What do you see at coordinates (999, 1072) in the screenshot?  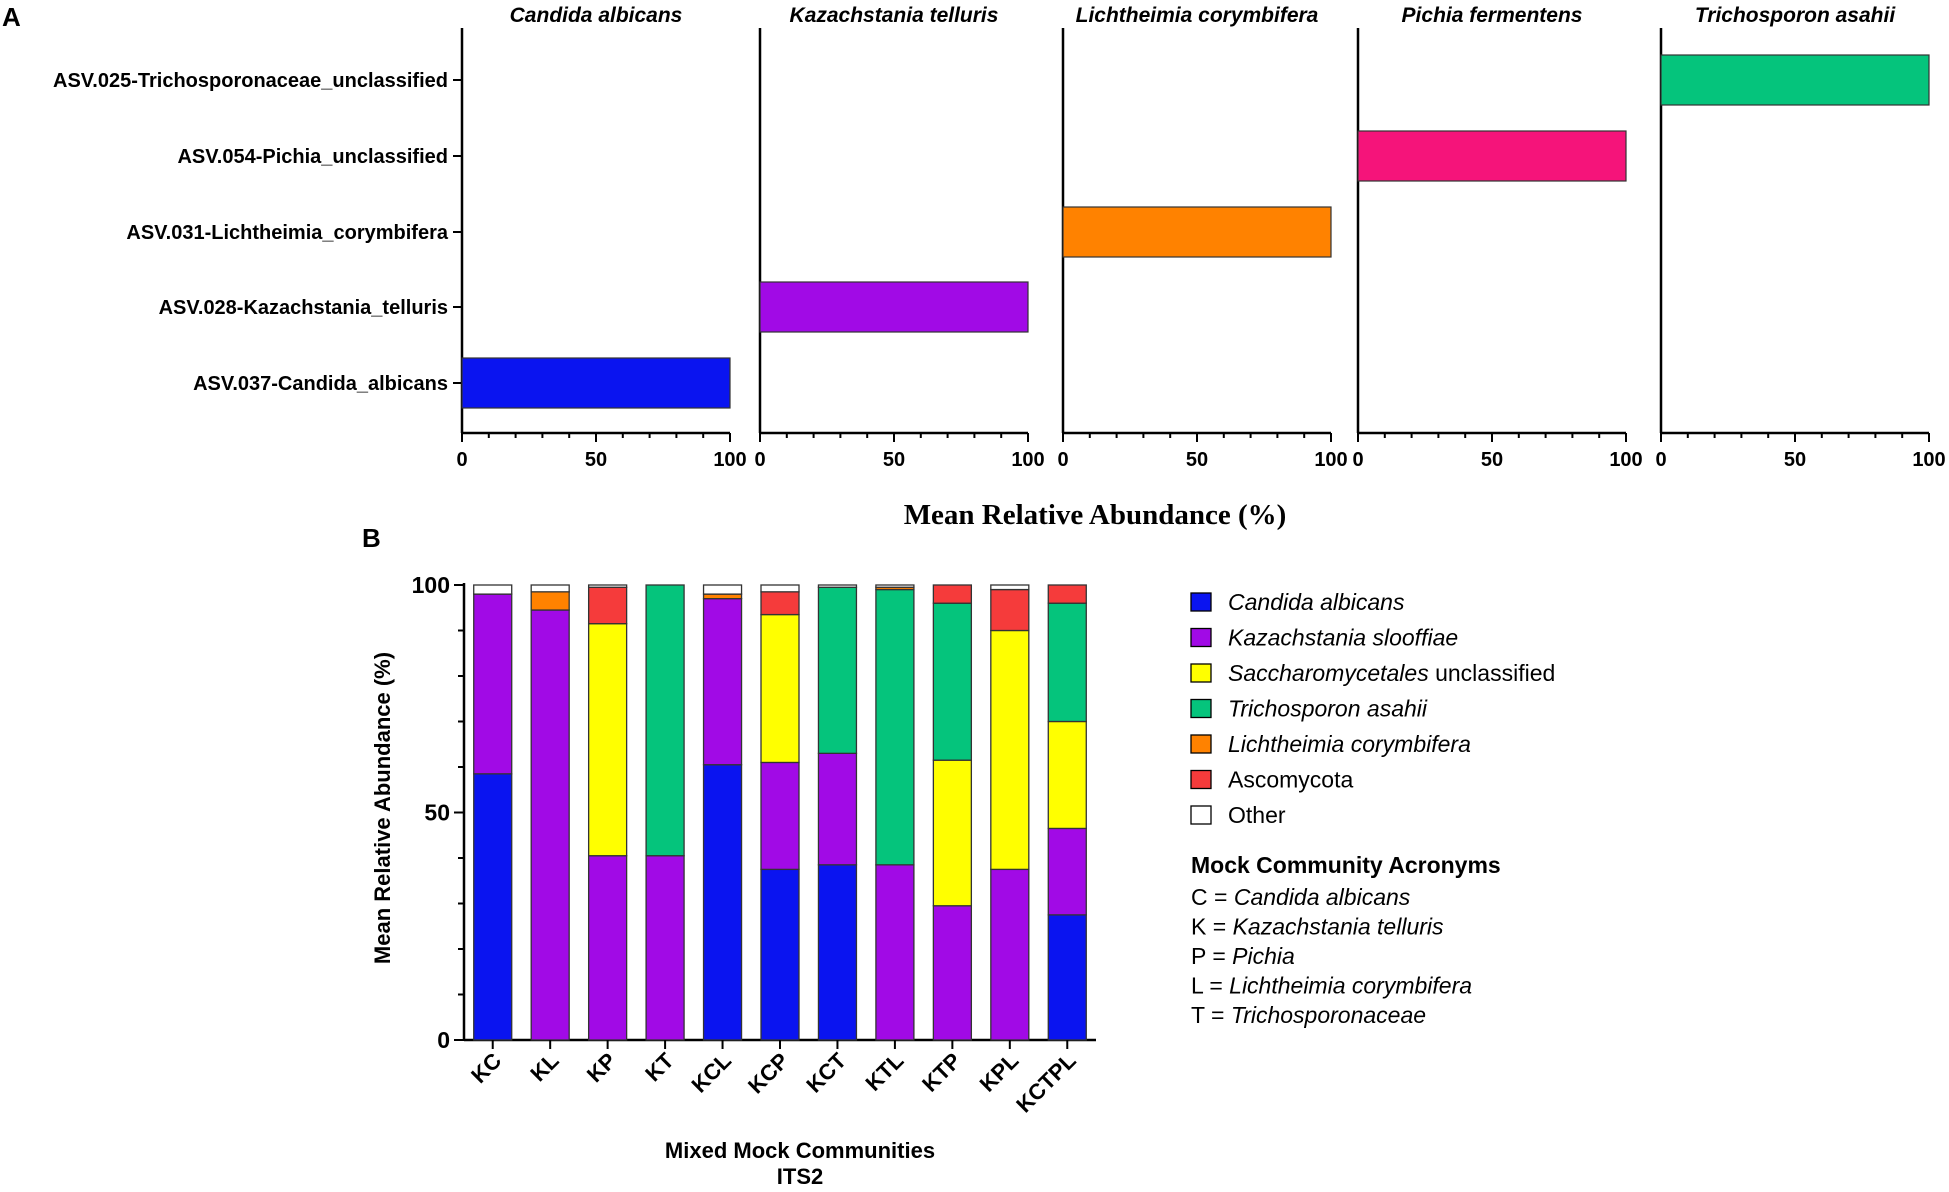 I see `category-label-kpl: KPL` at bounding box center [999, 1072].